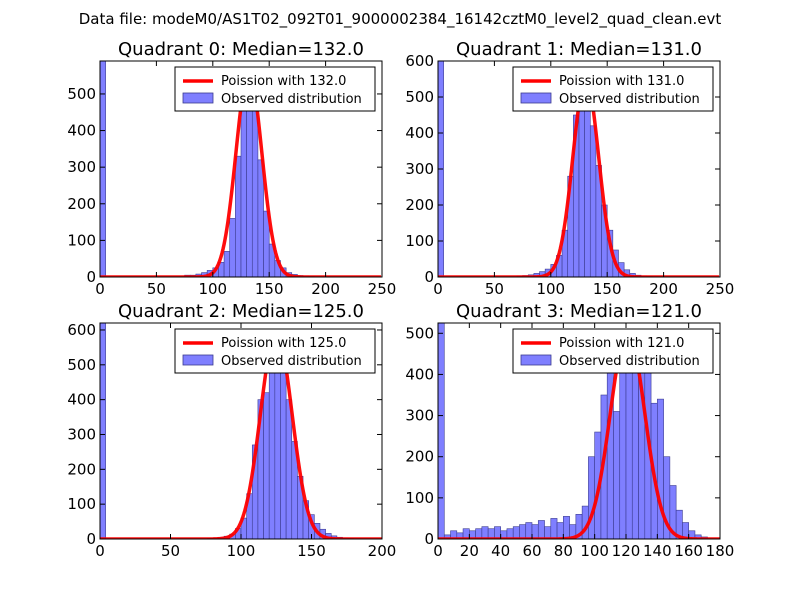 The width and height of the screenshot is (800, 600). I want to click on legend-poisson-label: Poission with 121.0, so click(621, 343).